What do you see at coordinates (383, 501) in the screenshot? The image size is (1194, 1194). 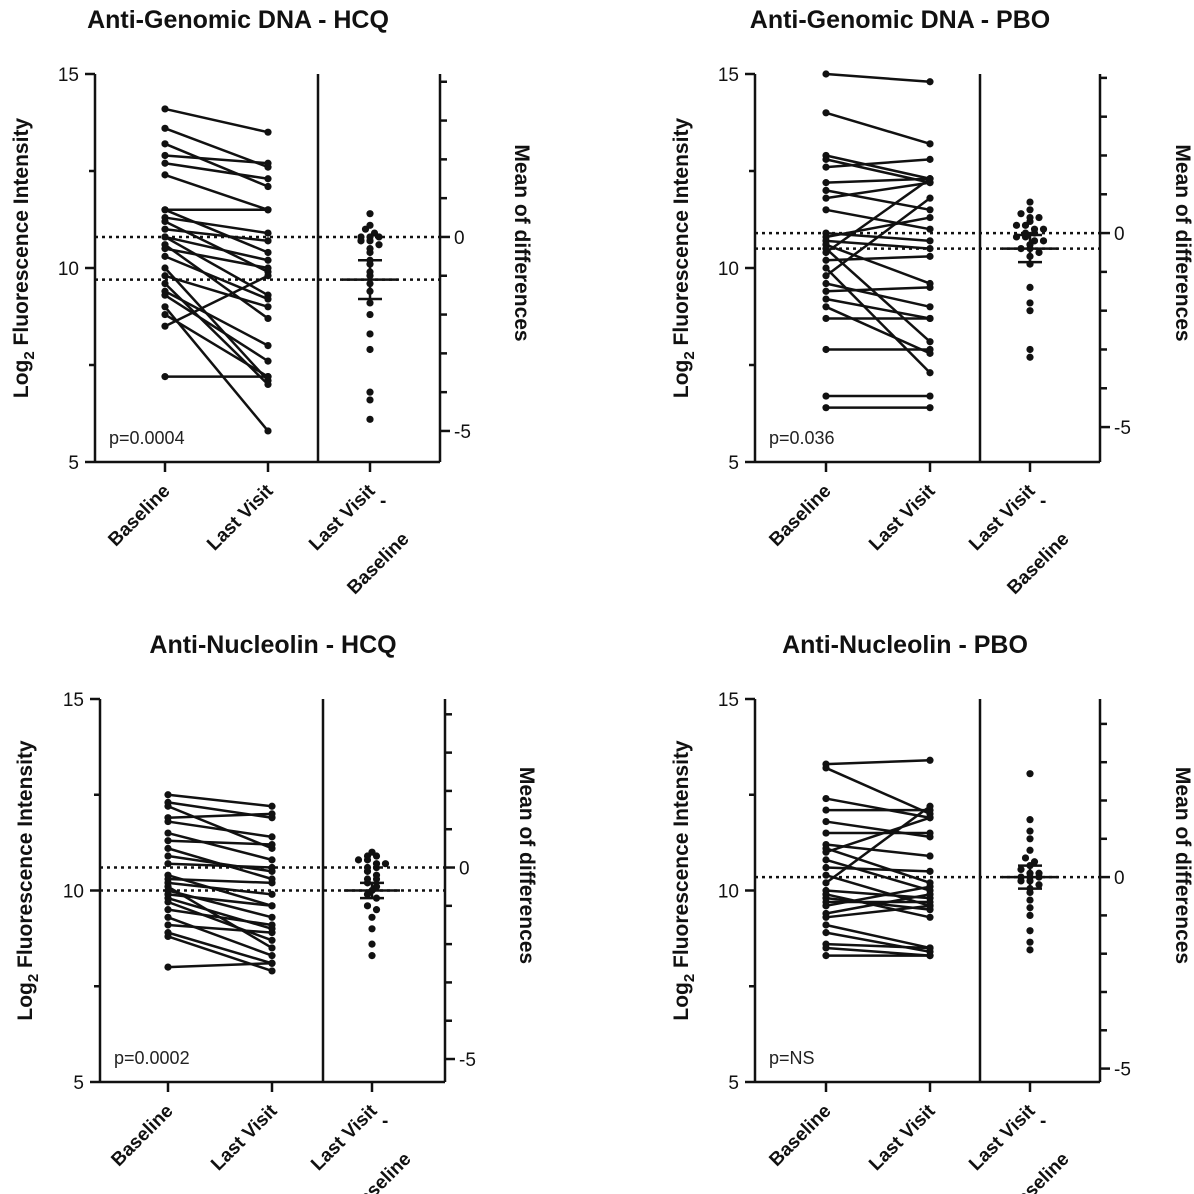 I see `x-label-diff-sep: -` at bounding box center [383, 501].